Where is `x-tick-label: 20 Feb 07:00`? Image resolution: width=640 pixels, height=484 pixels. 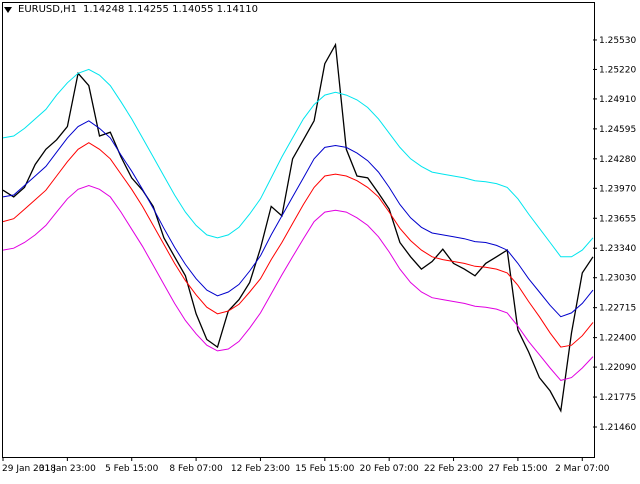 x-tick-label: 20 Feb 07:00 is located at coordinates (389, 469).